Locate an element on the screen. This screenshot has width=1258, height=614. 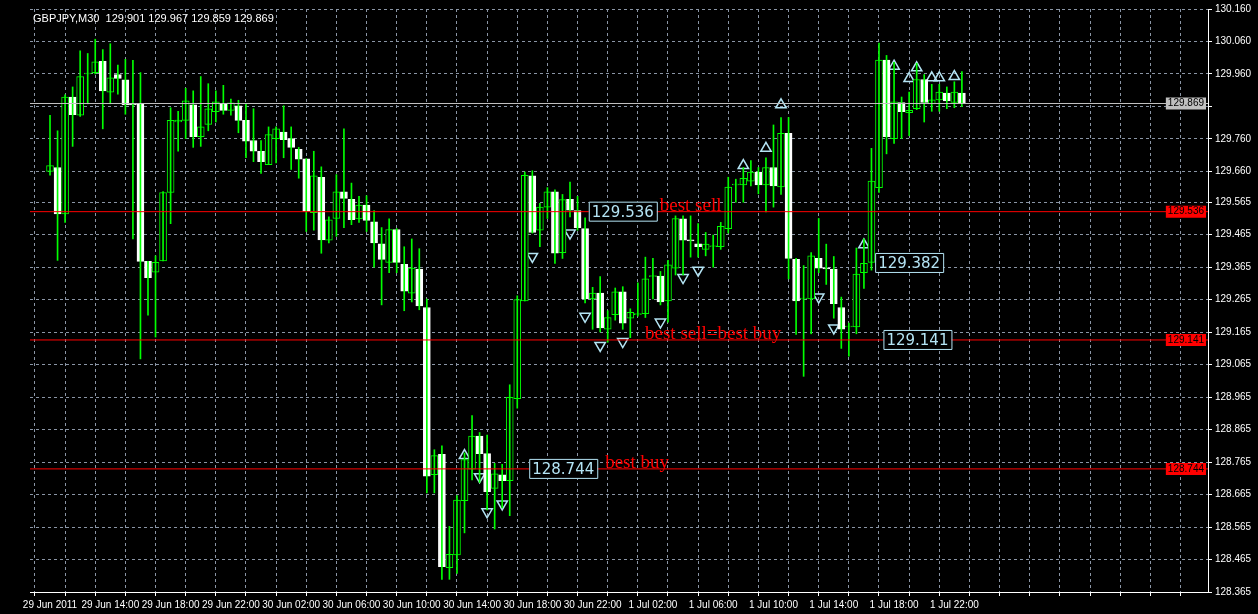
x-tick-label: 30 Jun 18:00 is located at coordinates (532, 604).